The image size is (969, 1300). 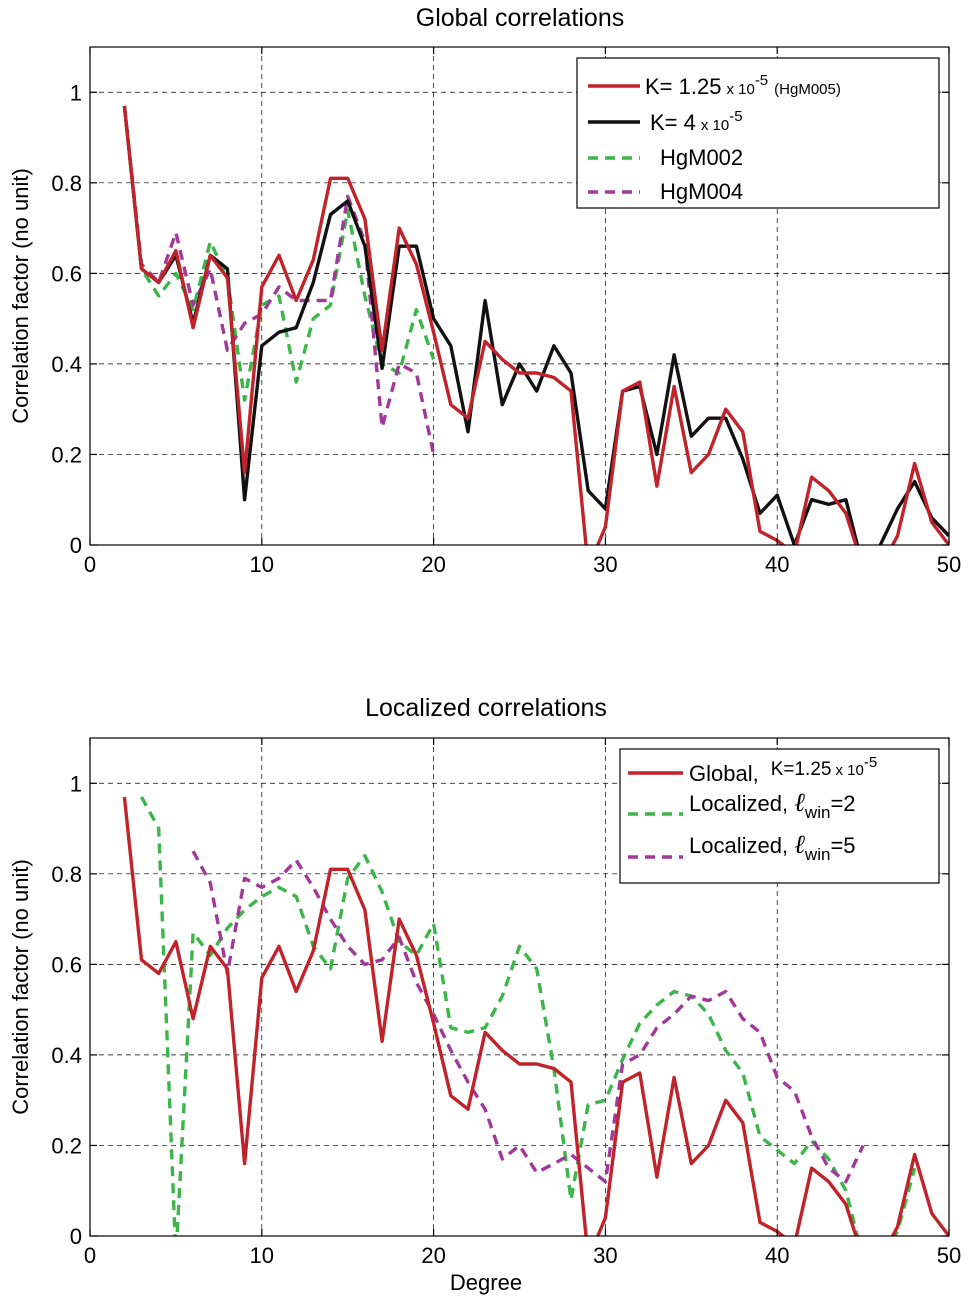 I want to click on legend-label-hgm005: K= 1.25 x 10-5(HgM005), so click(x=743, y=85).